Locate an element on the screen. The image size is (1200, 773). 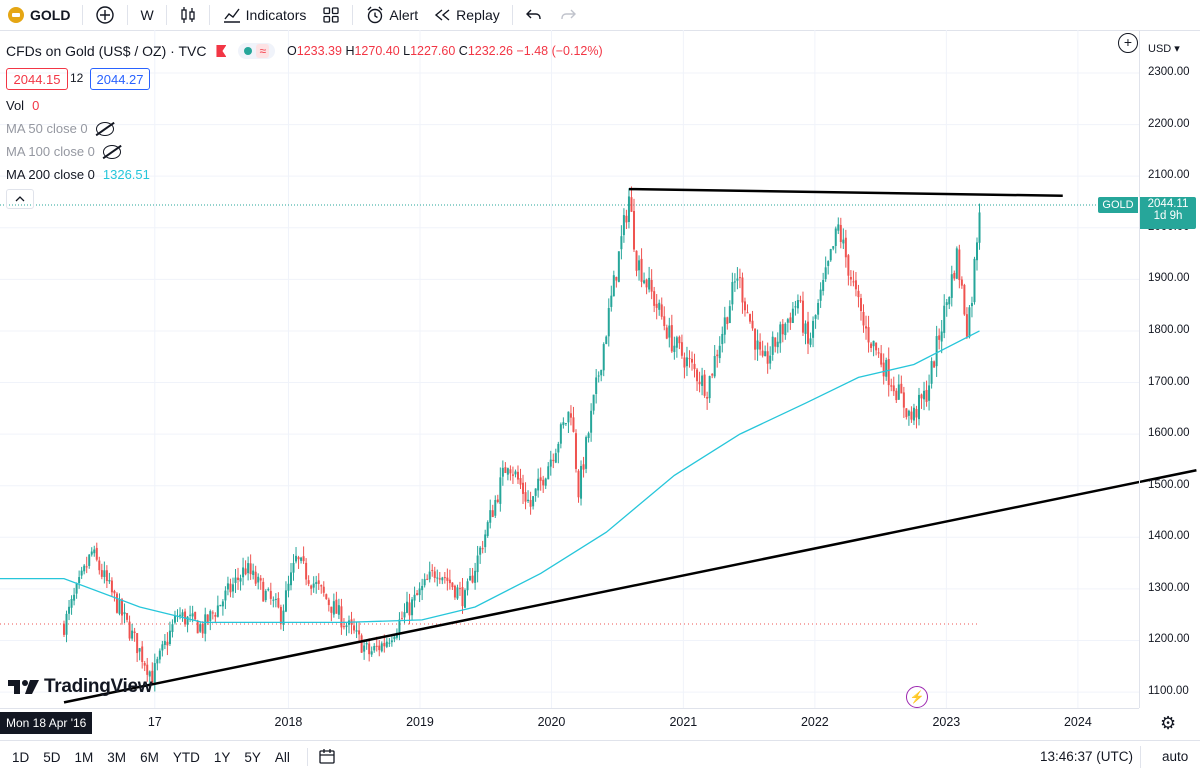
market-status: ≈ is located at coordinates (257, 51).